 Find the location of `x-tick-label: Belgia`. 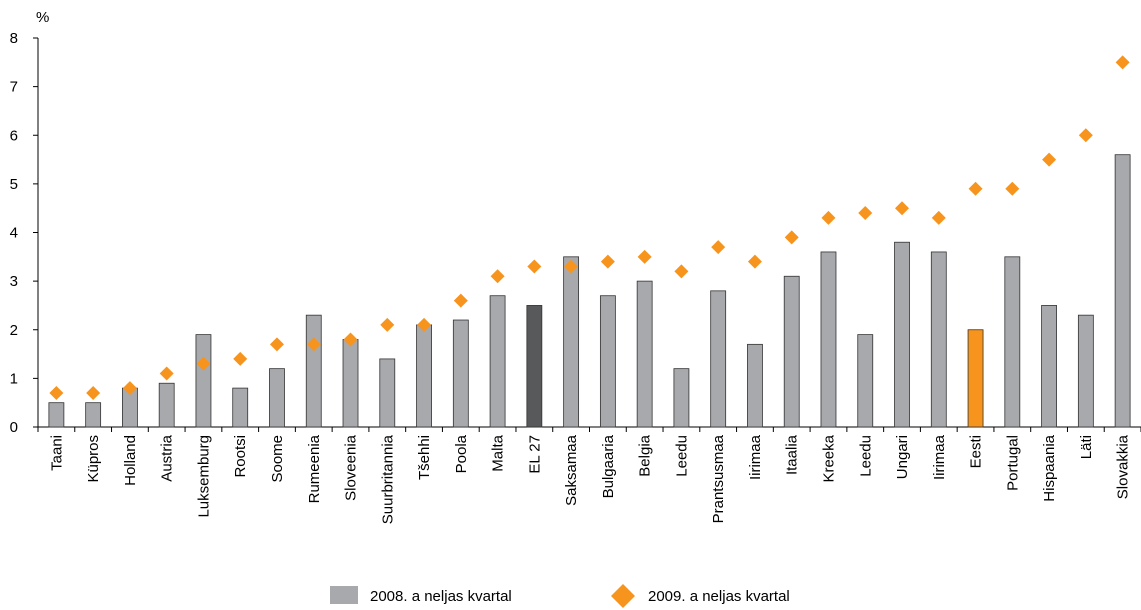

x-tick-label: Belgia is located at coordinates (645, 455).